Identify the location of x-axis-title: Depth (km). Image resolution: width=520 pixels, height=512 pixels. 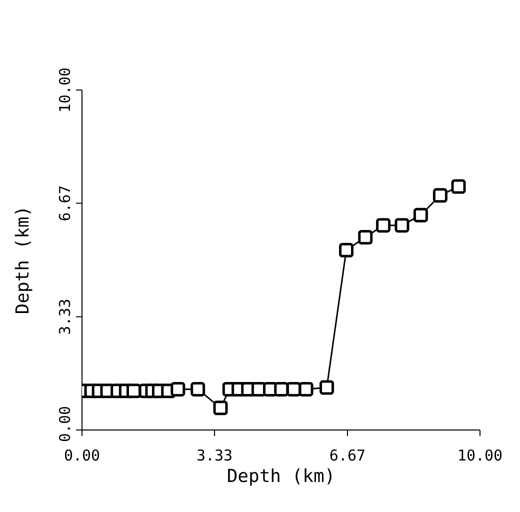
(281, 476).